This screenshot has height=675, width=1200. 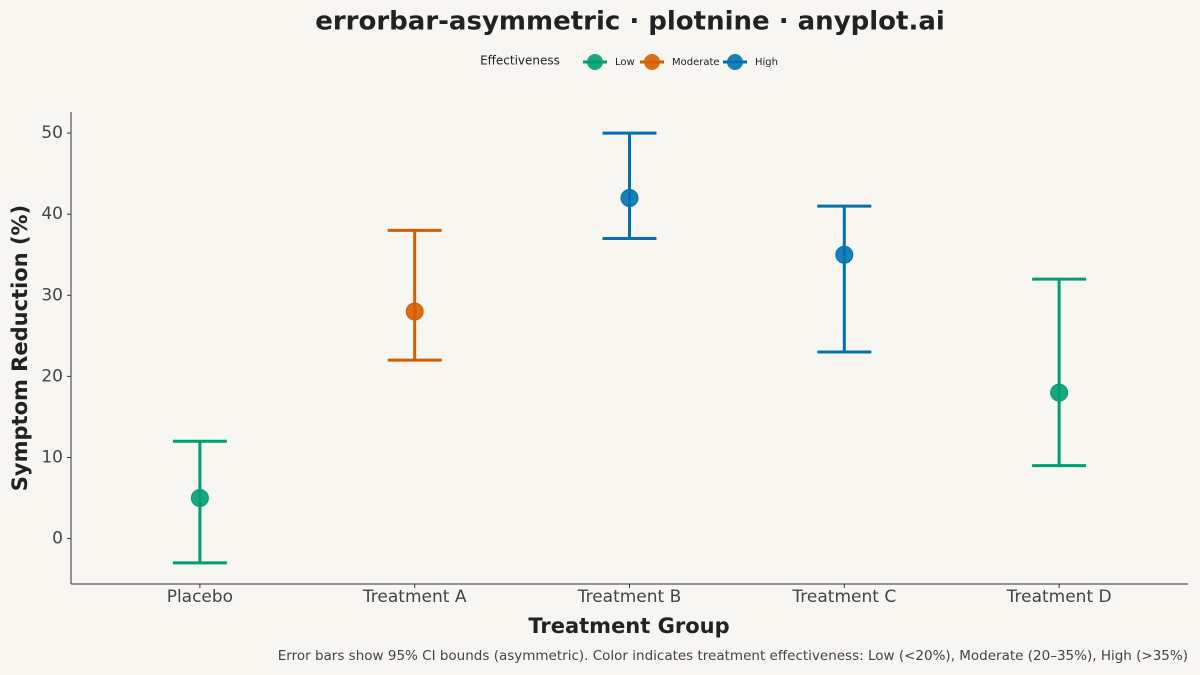 I want to click on legend-label: Low, so click(x=625, y=62).